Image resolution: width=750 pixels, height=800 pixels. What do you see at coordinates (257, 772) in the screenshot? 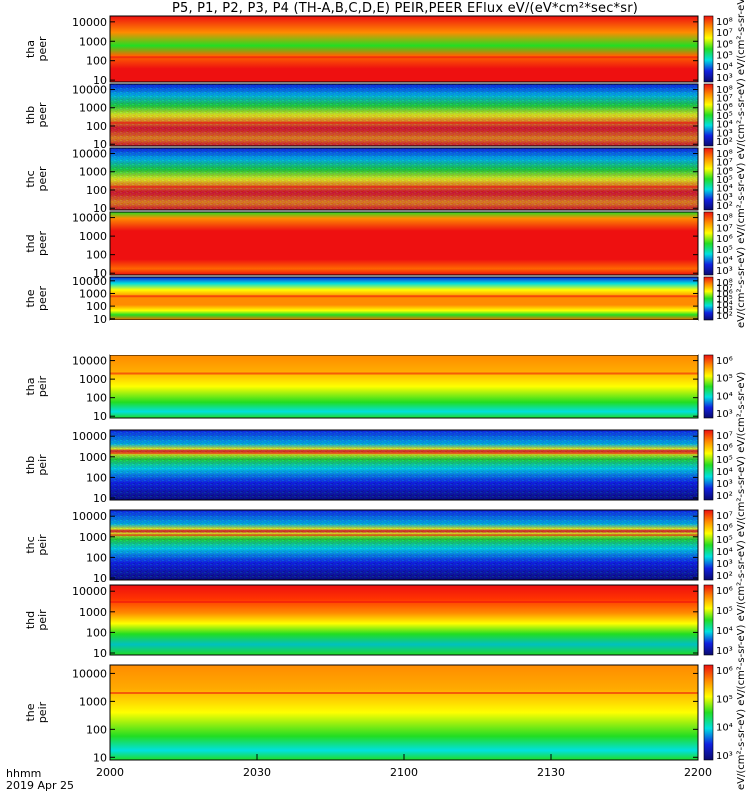
I see `x-tick-label: 2030` at bounding box center [257, 772].